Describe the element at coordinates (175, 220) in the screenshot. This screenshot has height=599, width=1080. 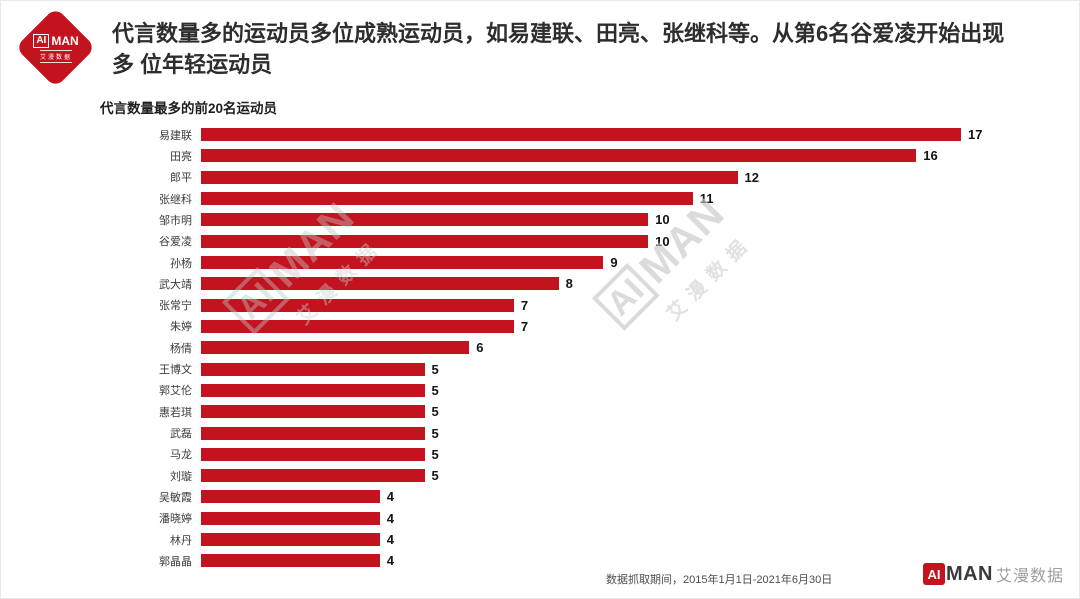
I see `category-label: 邹市明` at that location.